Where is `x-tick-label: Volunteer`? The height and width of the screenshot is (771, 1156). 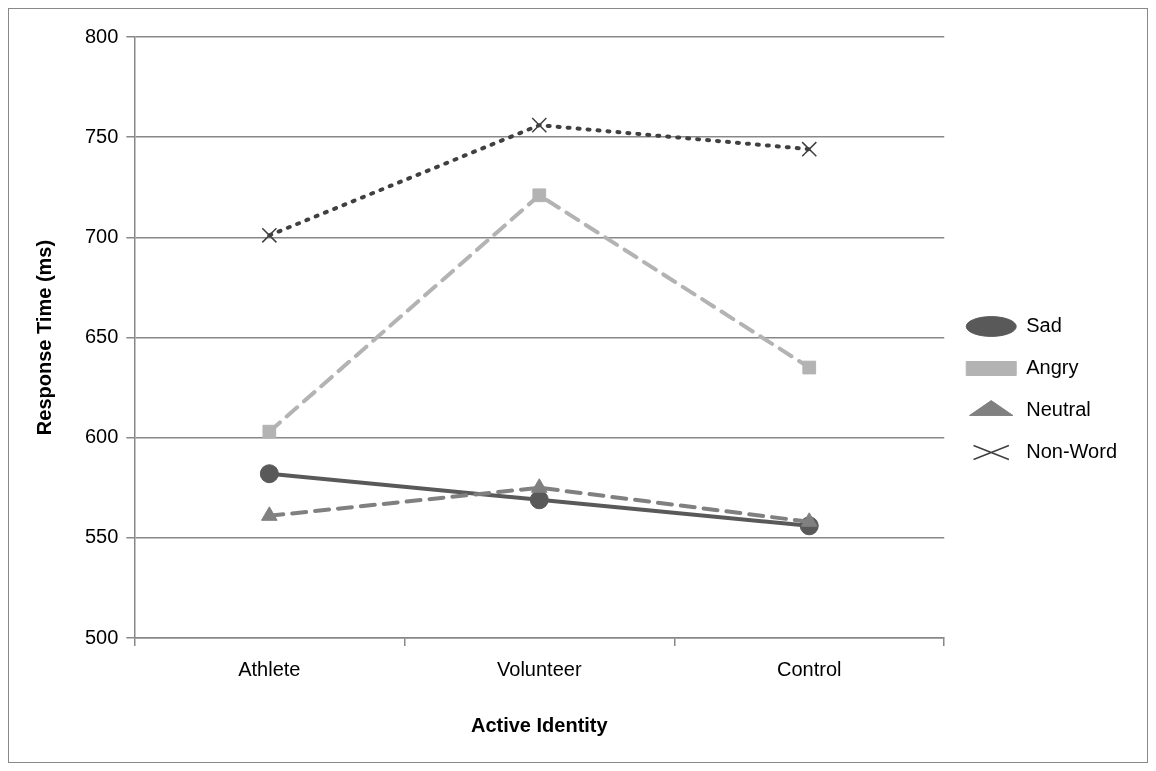 x-tick-label: Volunteer is located at coordinates (539, 668).